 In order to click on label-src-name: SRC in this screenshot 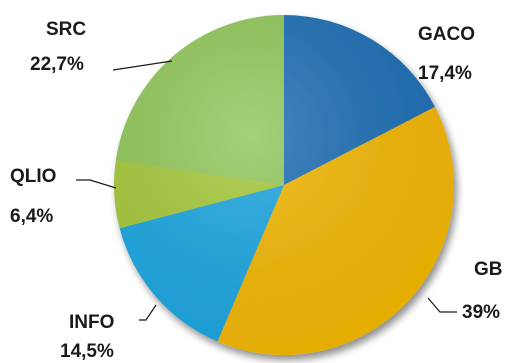, I will do `click(66, 29)`.